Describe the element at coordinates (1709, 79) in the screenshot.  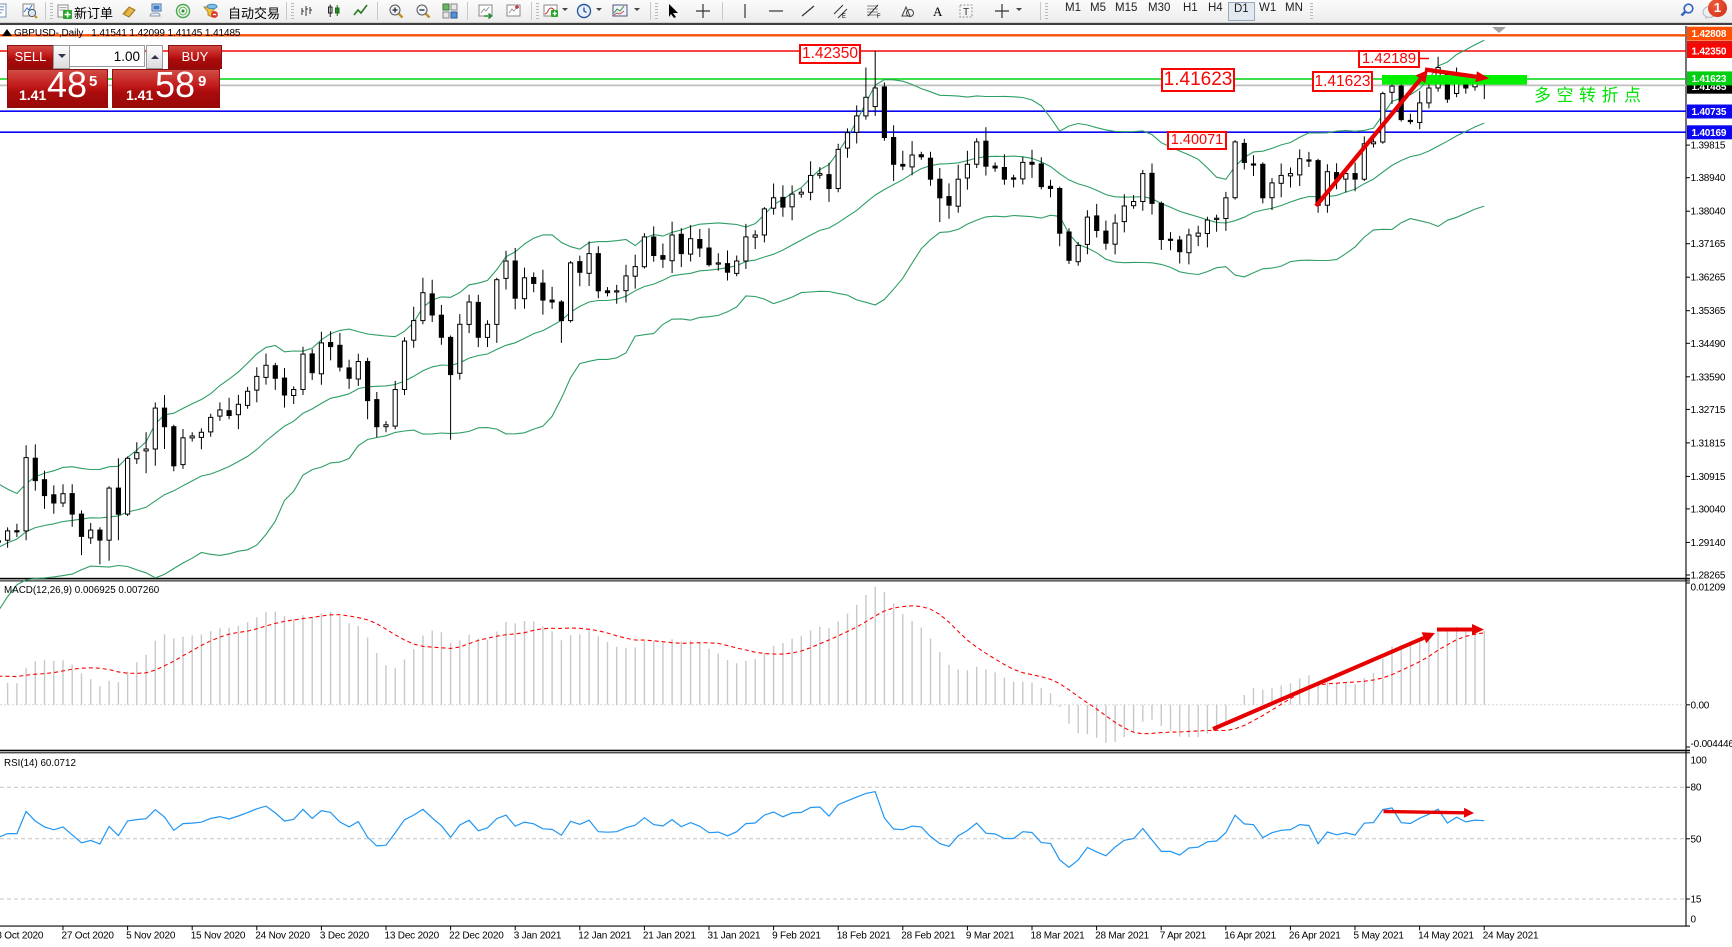
I see `svg-text: 1.41623` at that location.